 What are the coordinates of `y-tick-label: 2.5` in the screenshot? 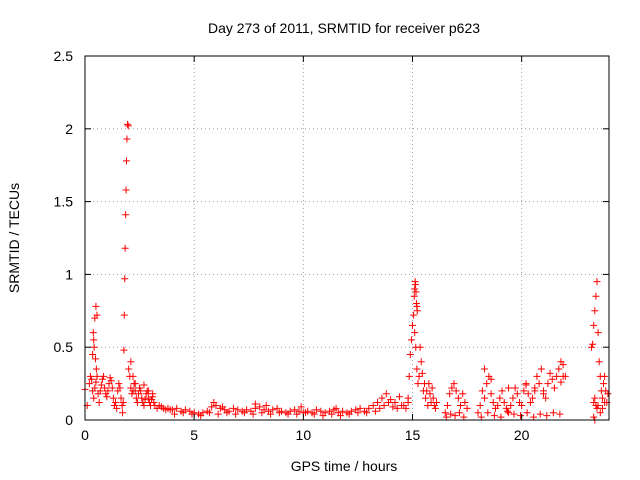 It's located at (64, 56).